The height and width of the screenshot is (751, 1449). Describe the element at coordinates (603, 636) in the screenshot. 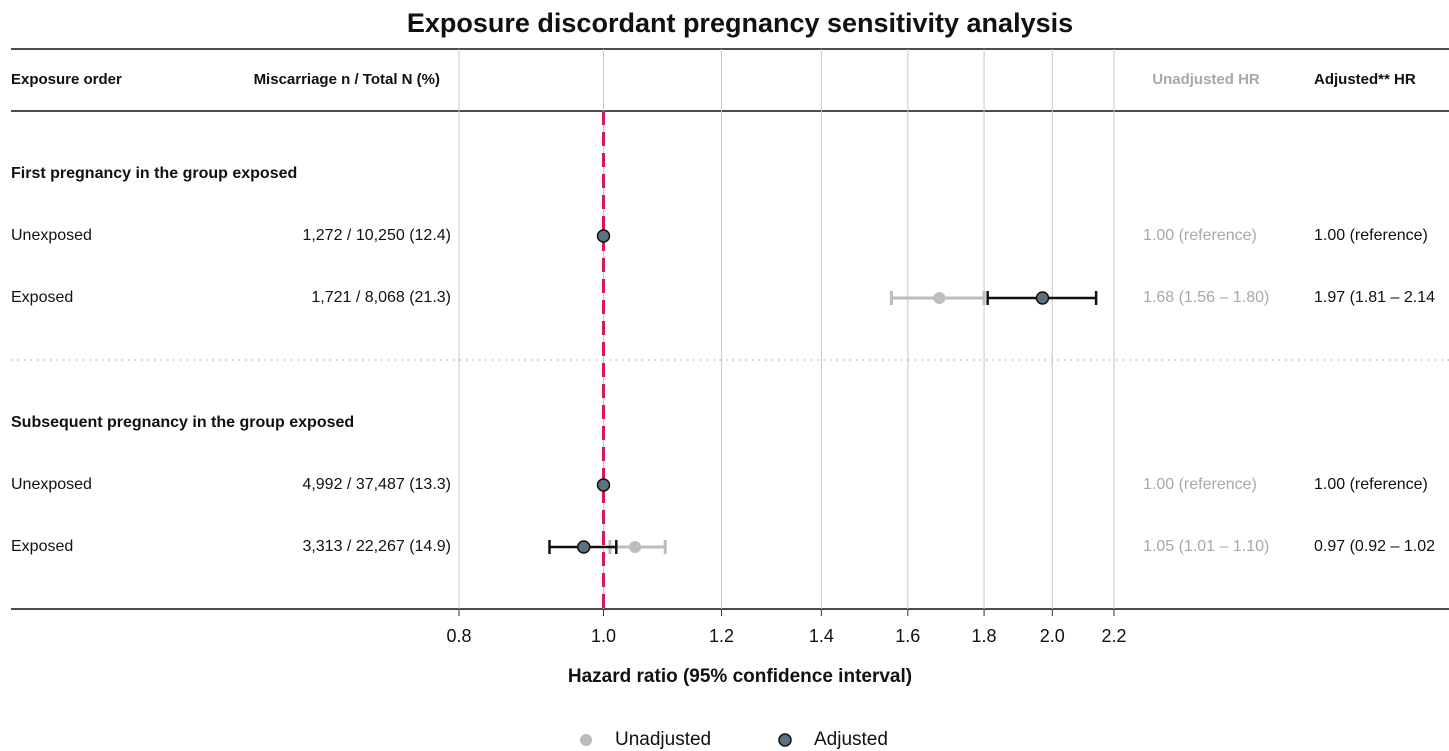

I see `x-tick-label: 1.0` at that location.